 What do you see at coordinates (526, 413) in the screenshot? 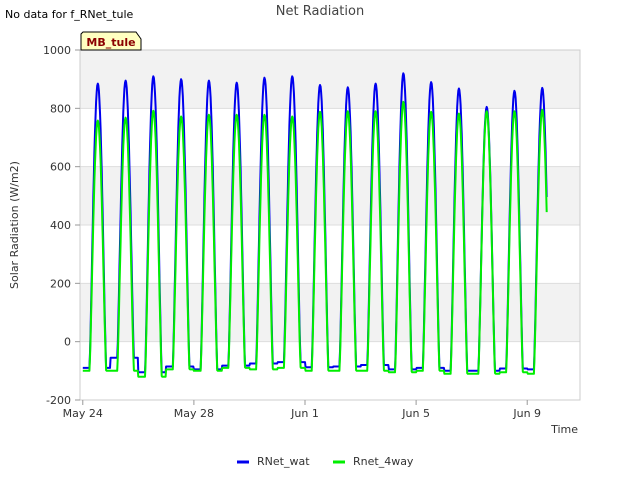
I see `x-tick-label: Jun 9` at bounding box center [526, 413].